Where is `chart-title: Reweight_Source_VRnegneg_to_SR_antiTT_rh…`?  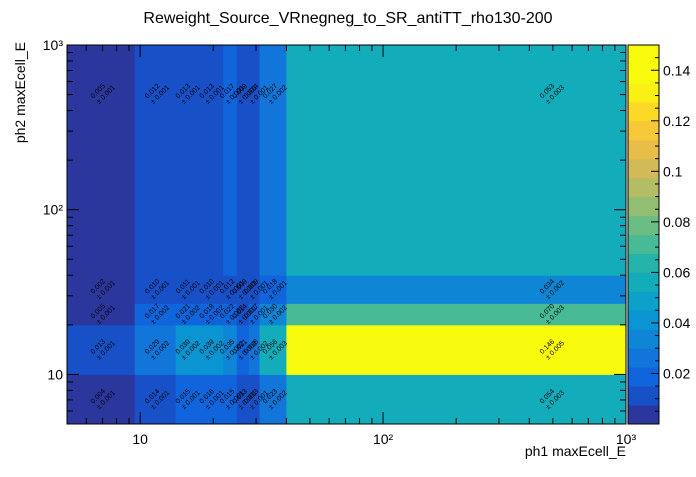
chart-title: Reweight_Source_VRnegneg_to_SR_antiTT_rh… is located at coordinates (347, 18).